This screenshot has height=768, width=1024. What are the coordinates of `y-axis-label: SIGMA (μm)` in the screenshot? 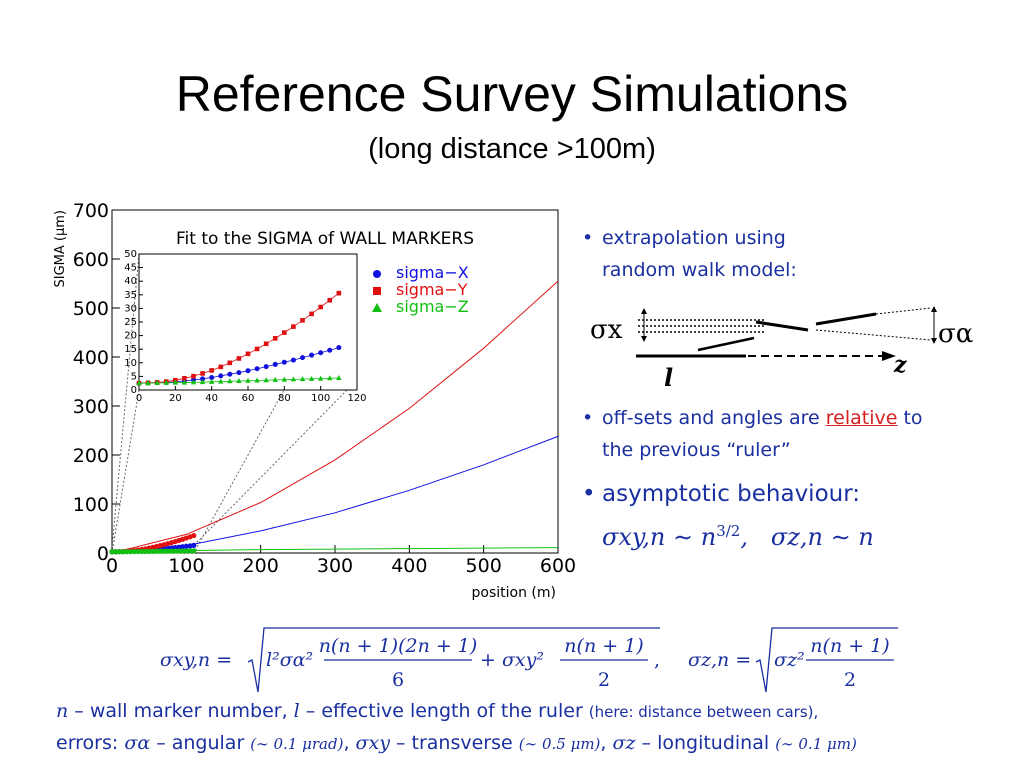 It's located at (60, 248).